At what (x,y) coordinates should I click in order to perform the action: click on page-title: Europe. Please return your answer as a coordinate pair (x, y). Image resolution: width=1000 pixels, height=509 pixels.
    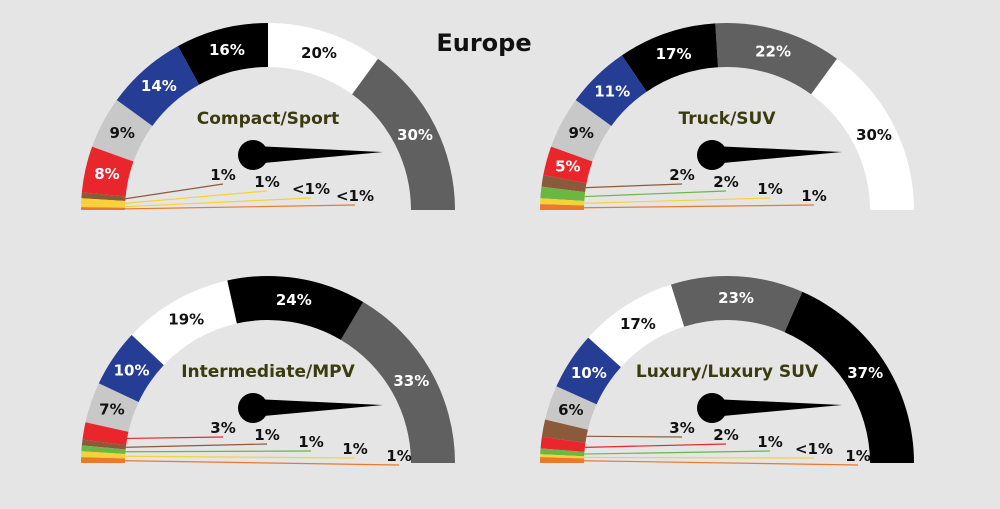
    Looking at the image, I should click on (483, 43).